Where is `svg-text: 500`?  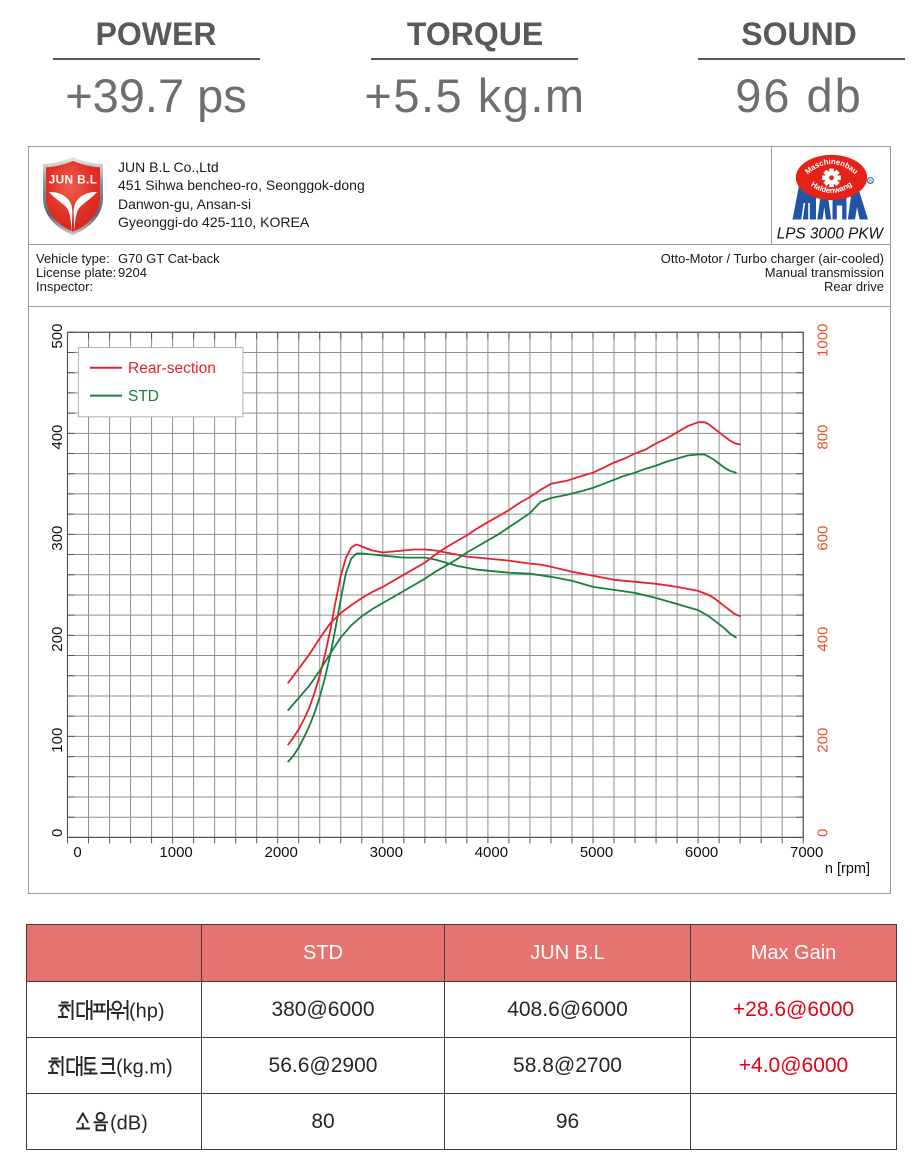 svg-text: 500 is located at coordinates (57, 336).